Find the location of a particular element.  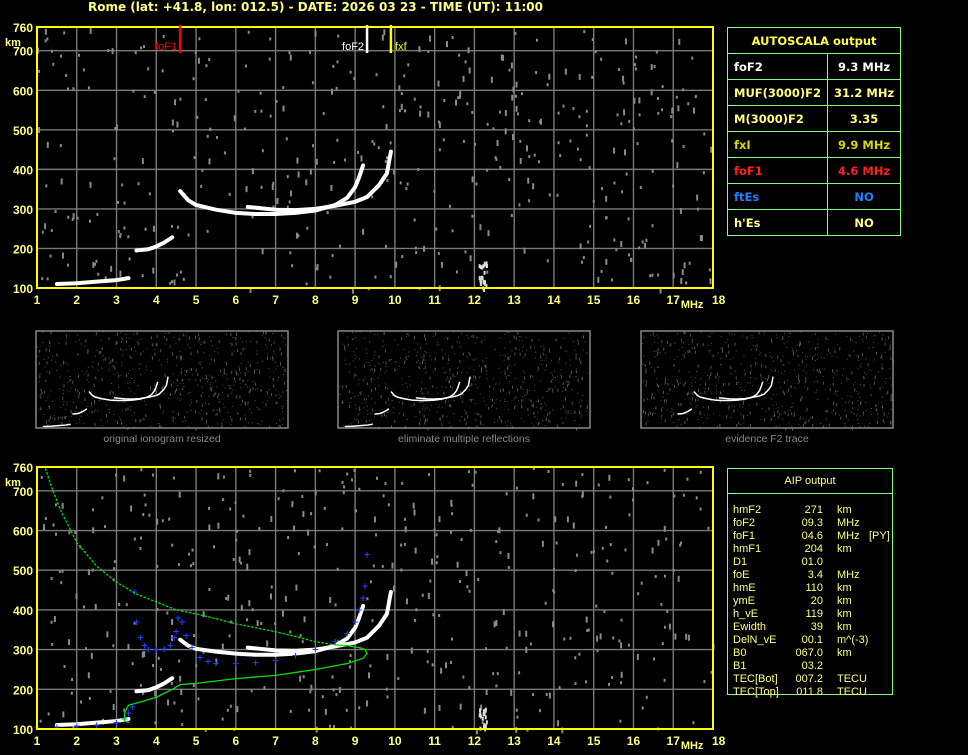

aip-param-unit: km is located at coordinates (844, 549).